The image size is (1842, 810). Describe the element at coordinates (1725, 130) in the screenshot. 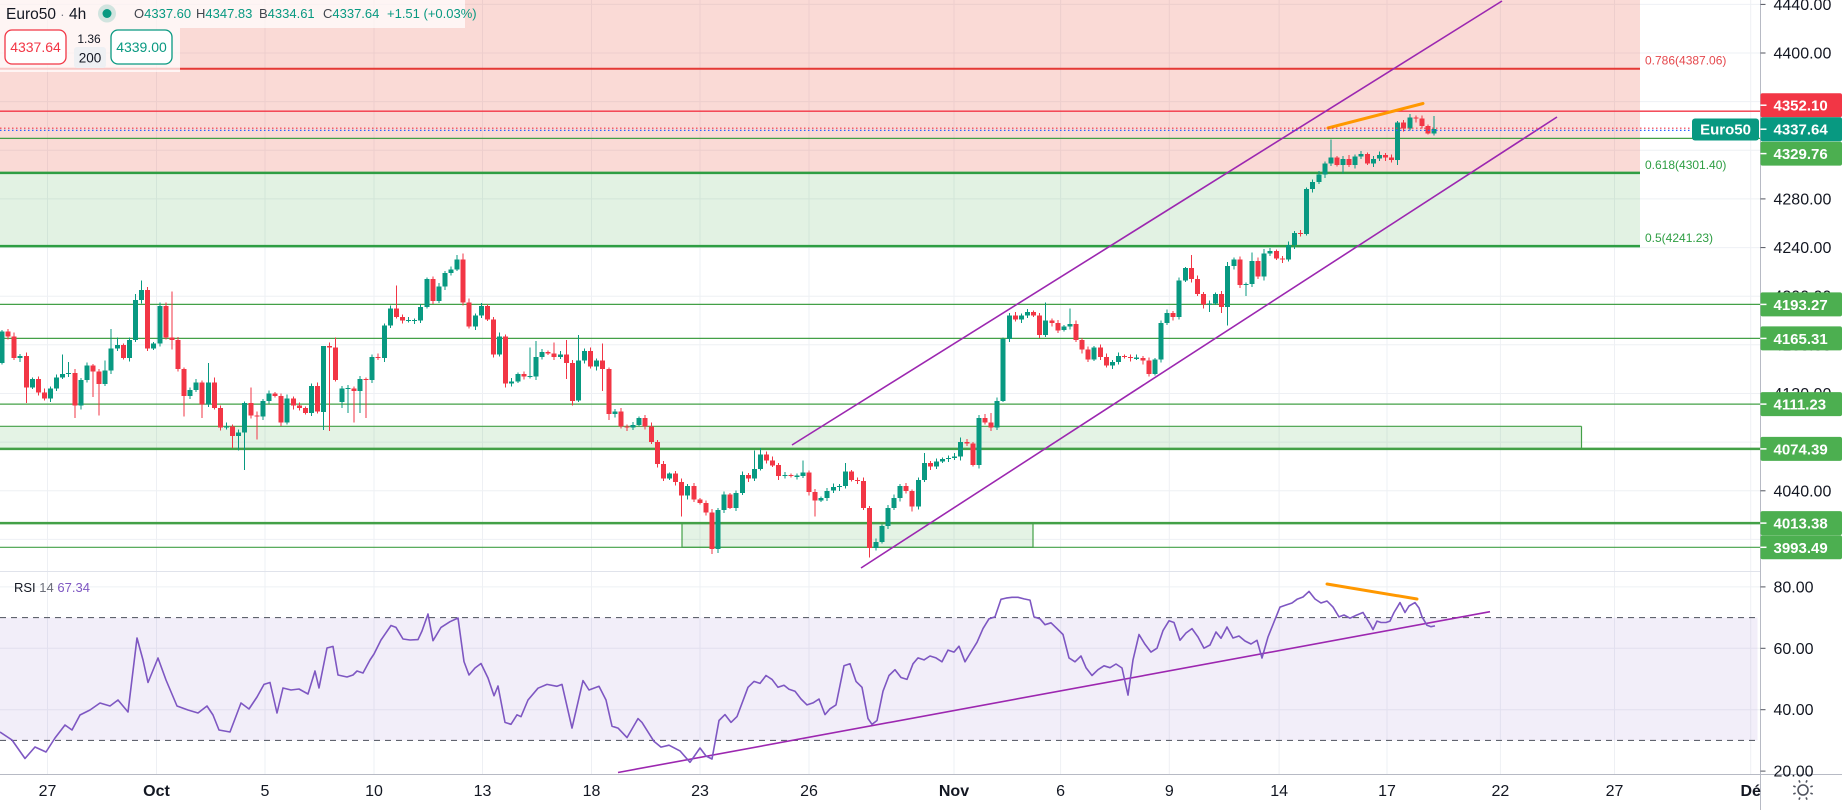

I see `svg-text: Euro50` at that location.